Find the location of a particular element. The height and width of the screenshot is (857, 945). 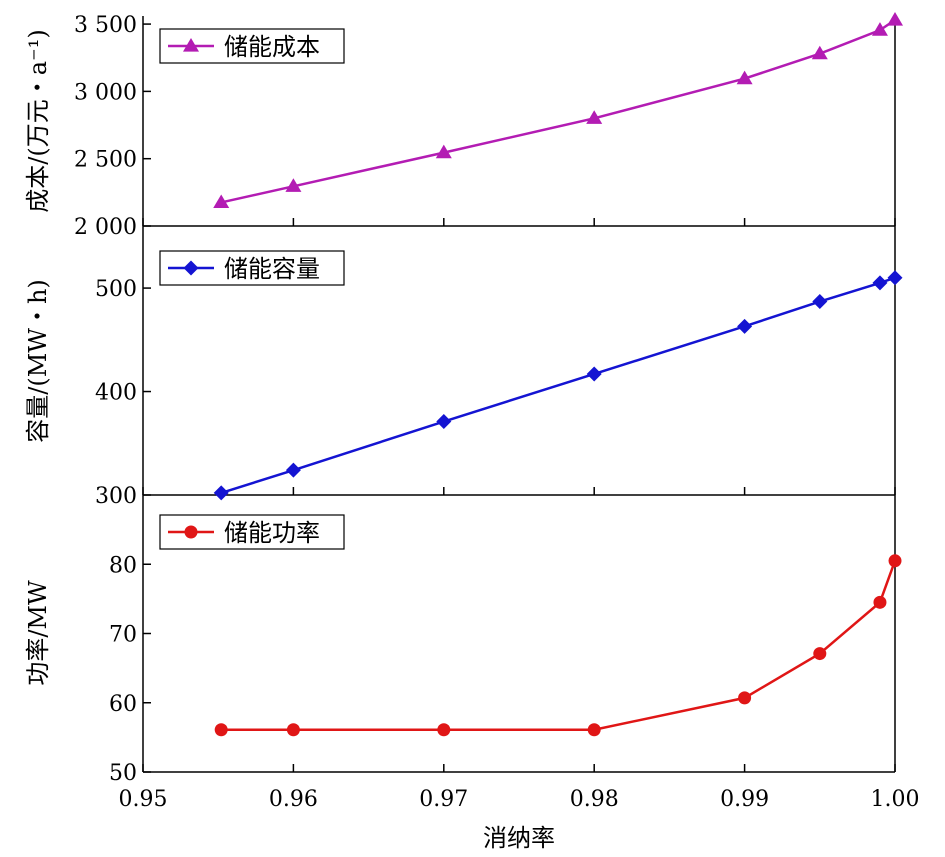

y-tick-label: 3 000 is located at coordinates (105, 92).